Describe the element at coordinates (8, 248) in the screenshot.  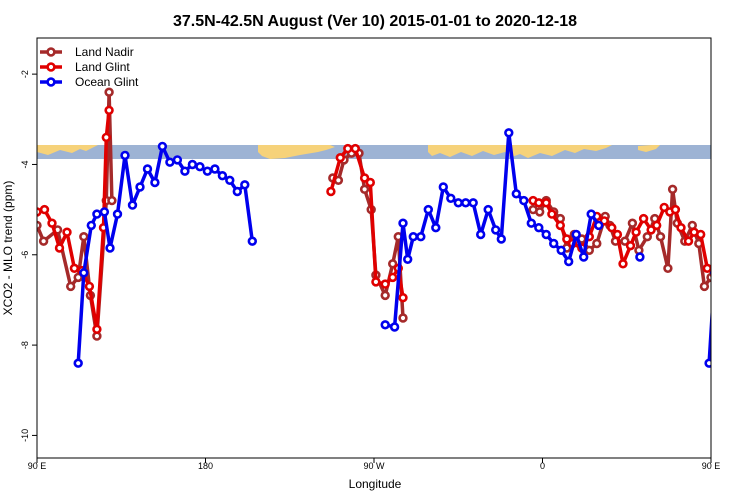
I see `y-axis-label: XCO2 - MLO trend (ppm)` at that location.